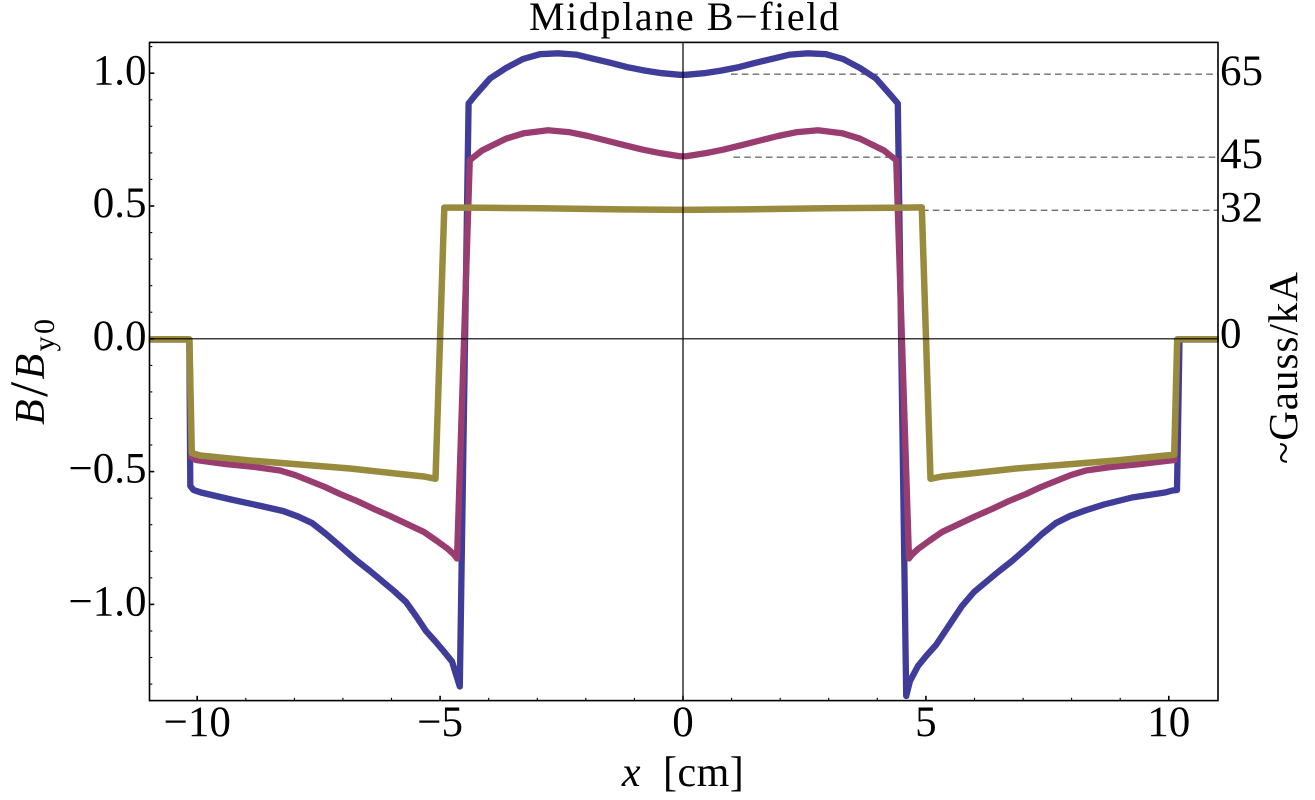 The height and width of the screenshot is (800, 1315). What do you see at coordinates (440, 722) in the screenshot?
I see `svg-text: −5` at bounding box center [440, 722].